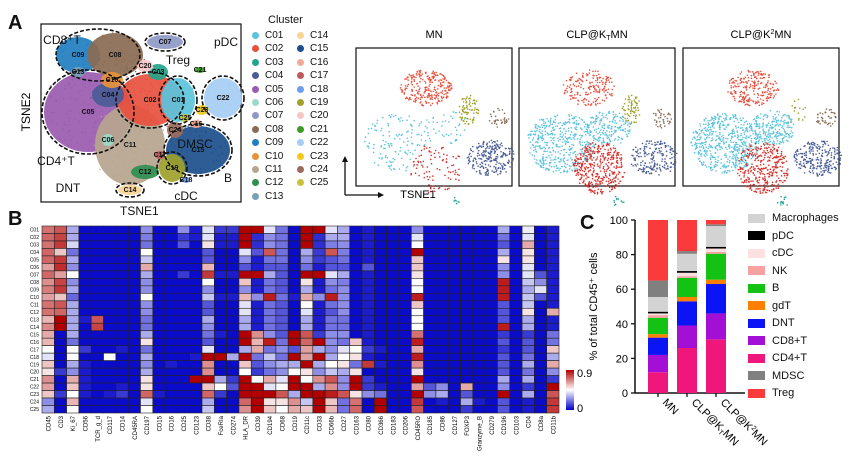  Describe the element at coordinates (596, 35) in the screenshot. I see `group-panel-title: CLP@KTMN` at that location.